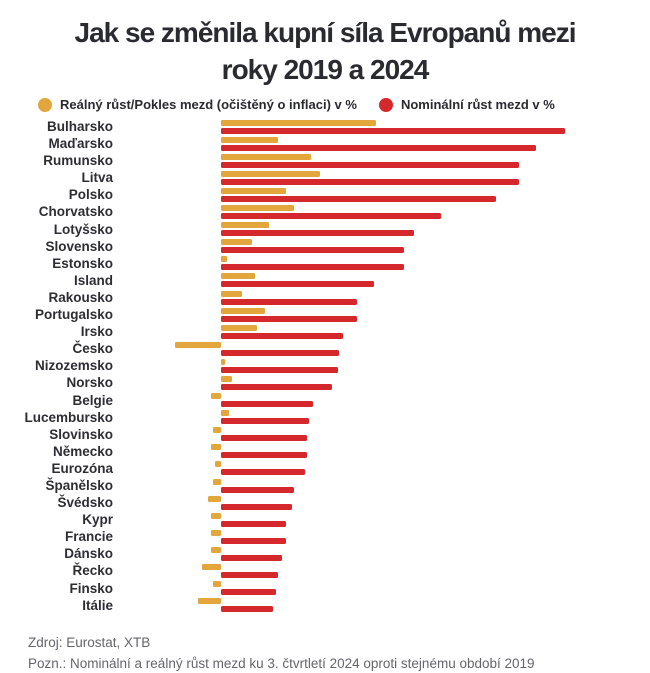 The image size is (650, 673). I want to click on country-label: Lucembursko, so click(68, 417).